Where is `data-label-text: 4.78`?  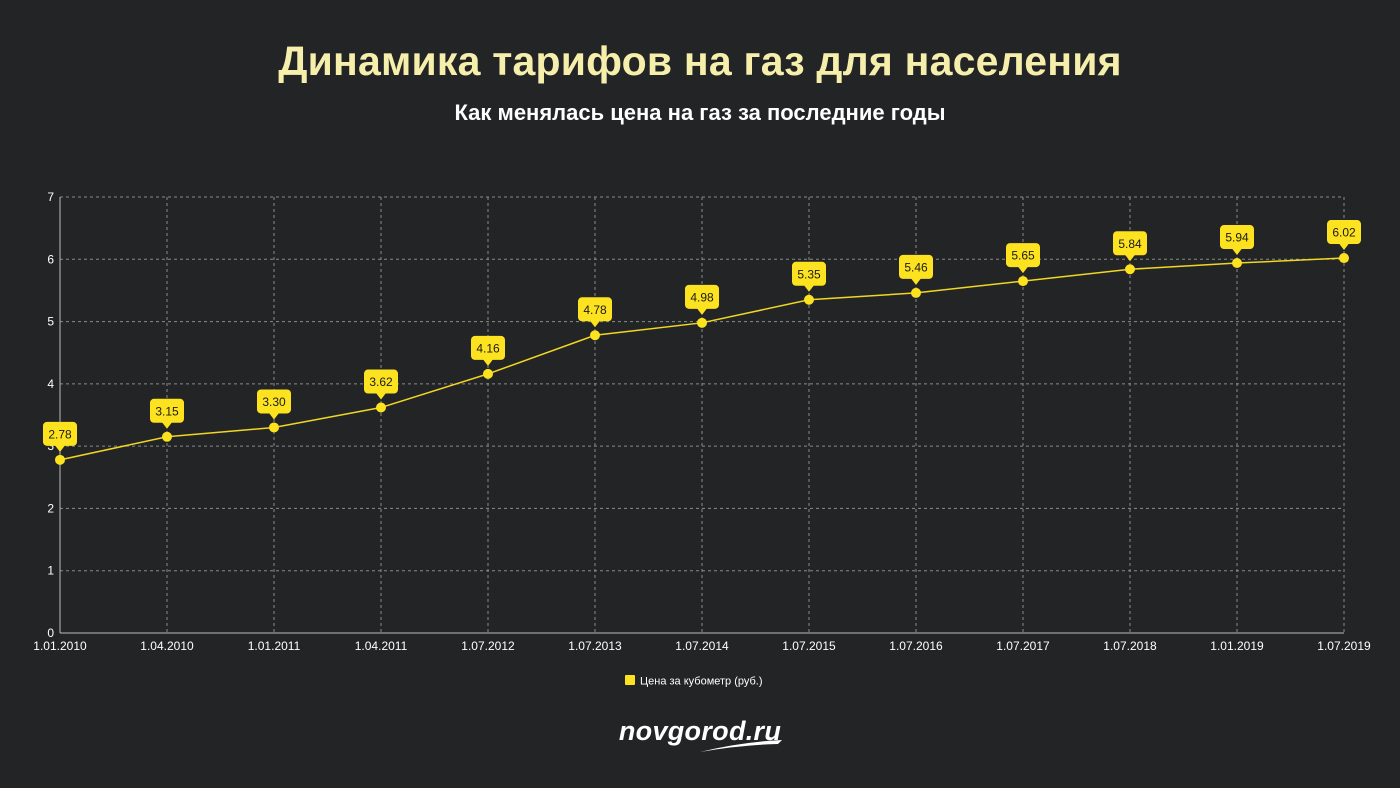 data-label-text: 4.78 is located at coordinates (595, 310).